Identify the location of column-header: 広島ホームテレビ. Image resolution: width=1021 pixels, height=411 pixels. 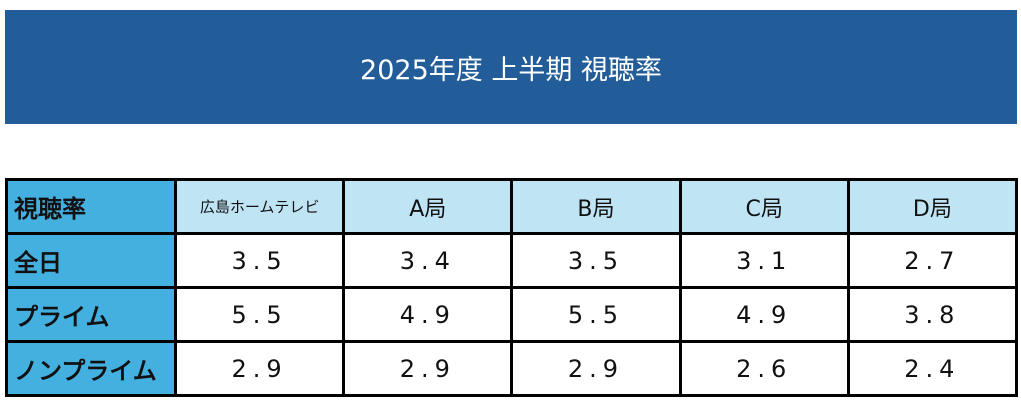
(259, 206).